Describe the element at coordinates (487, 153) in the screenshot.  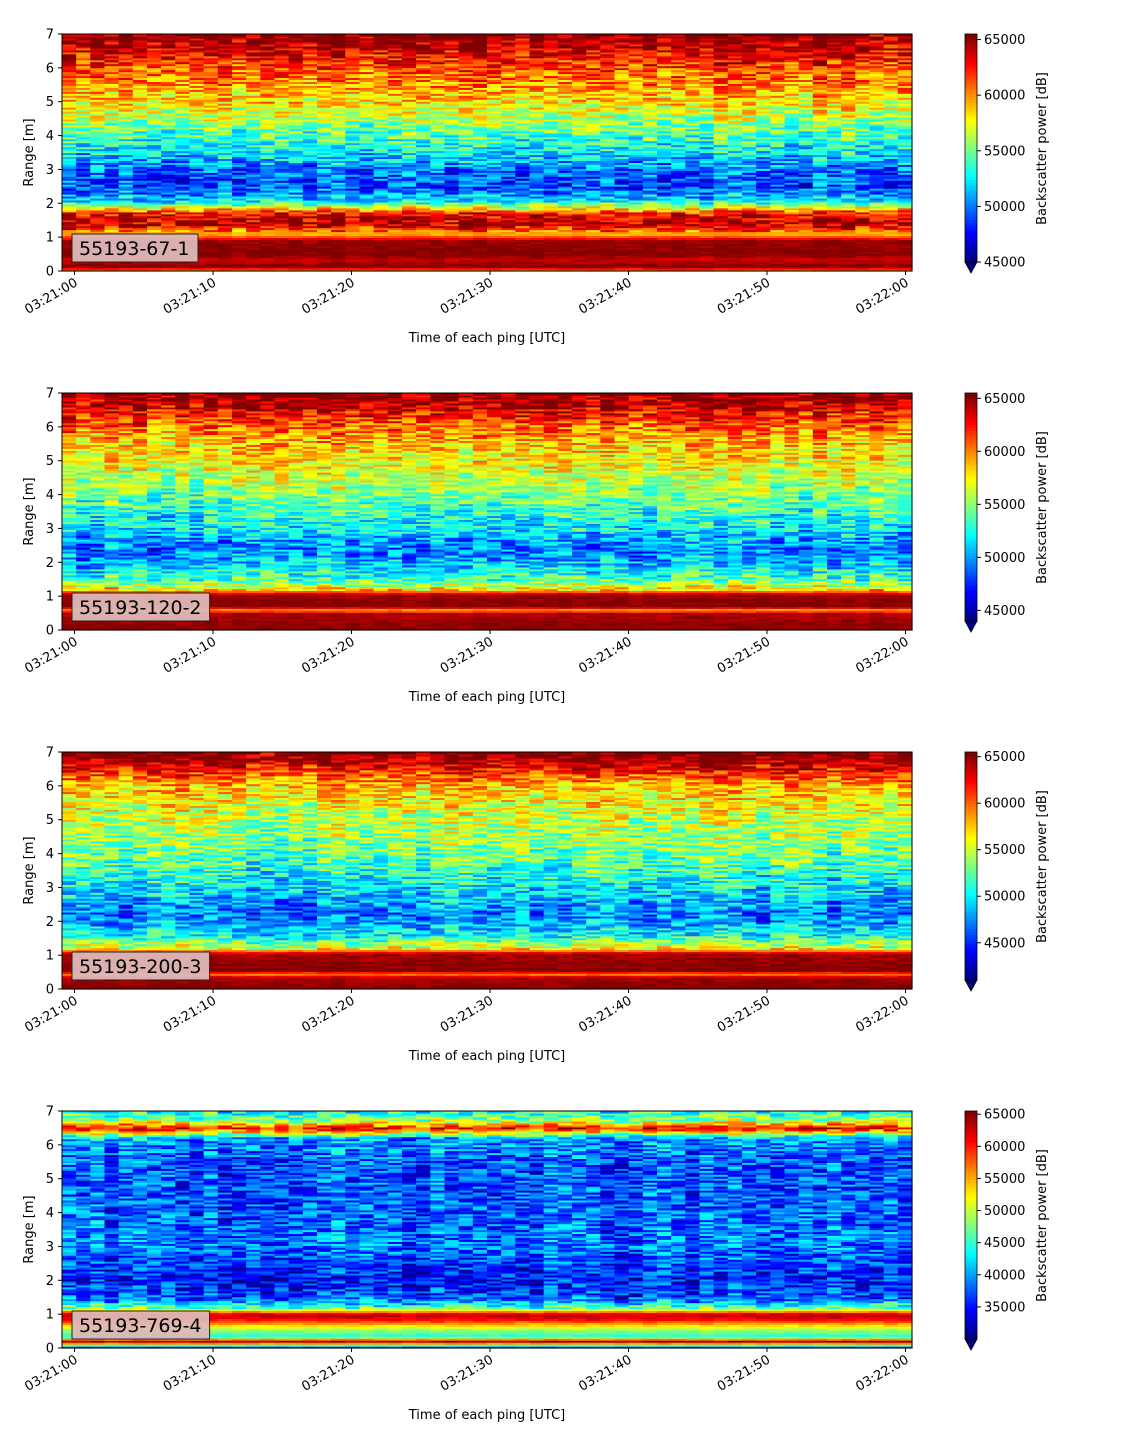
I see `heatmap` at that location.